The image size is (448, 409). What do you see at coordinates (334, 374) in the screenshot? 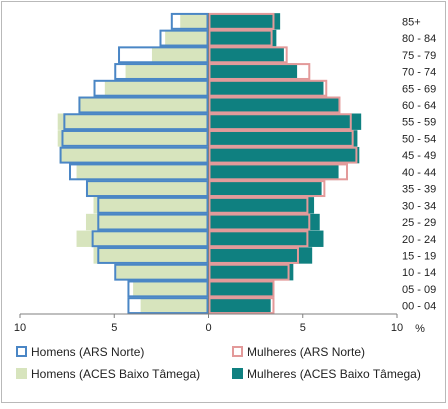
I see `legend-label: Mulheres (ACES Baixo Tâmega)` at bounding box center [334, 374].